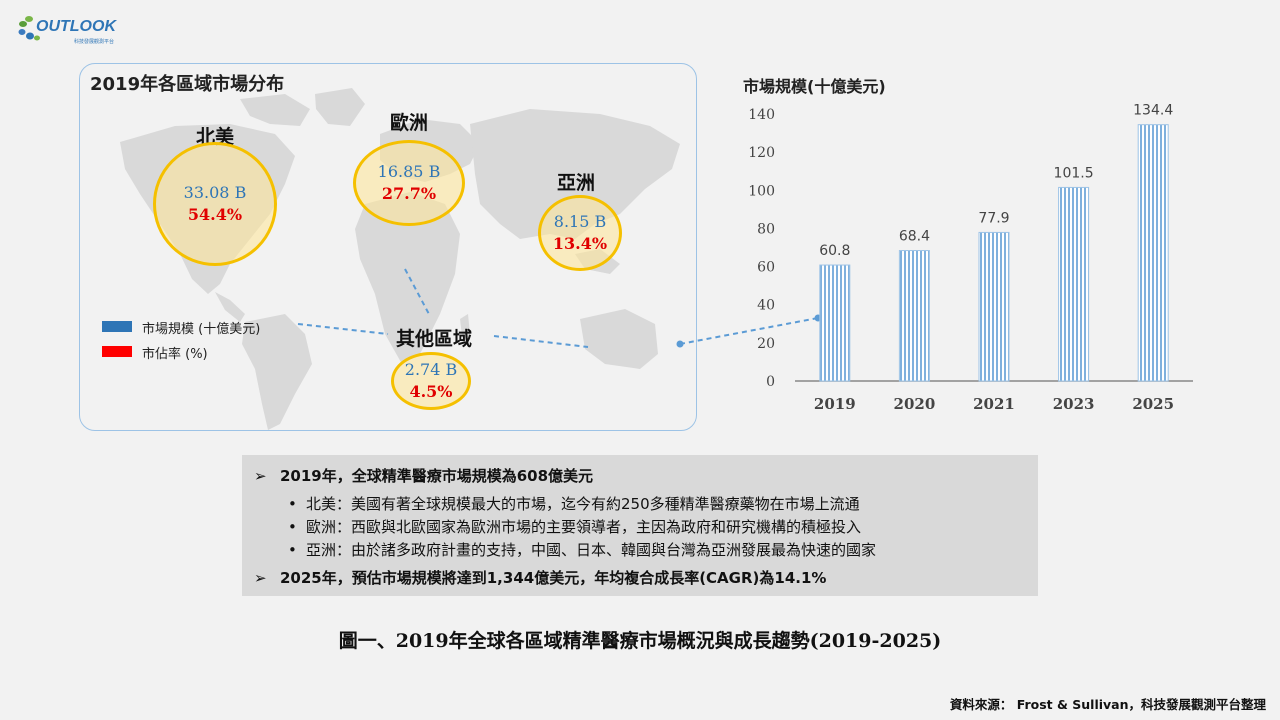  What do you see at coordinates (117, 326) in the screenshot?
I see `legend-swatch-blue` at bounding box center [117, 326].